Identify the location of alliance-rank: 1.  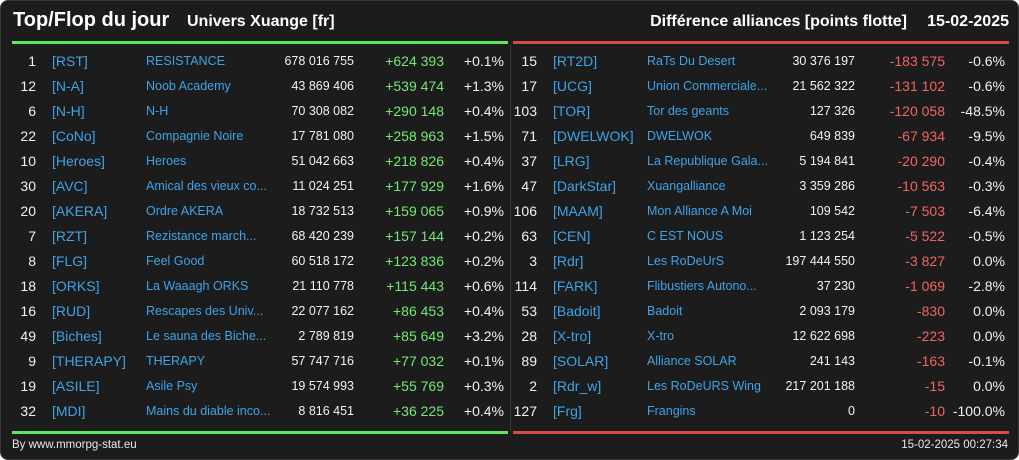
(32, 61).